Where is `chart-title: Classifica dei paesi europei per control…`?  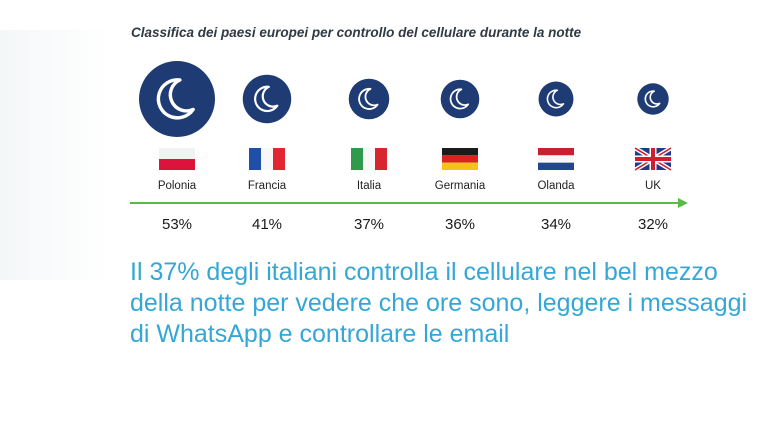
chart-title: Classifica dei paesi europei per control… is located at coordinates (356, 32).